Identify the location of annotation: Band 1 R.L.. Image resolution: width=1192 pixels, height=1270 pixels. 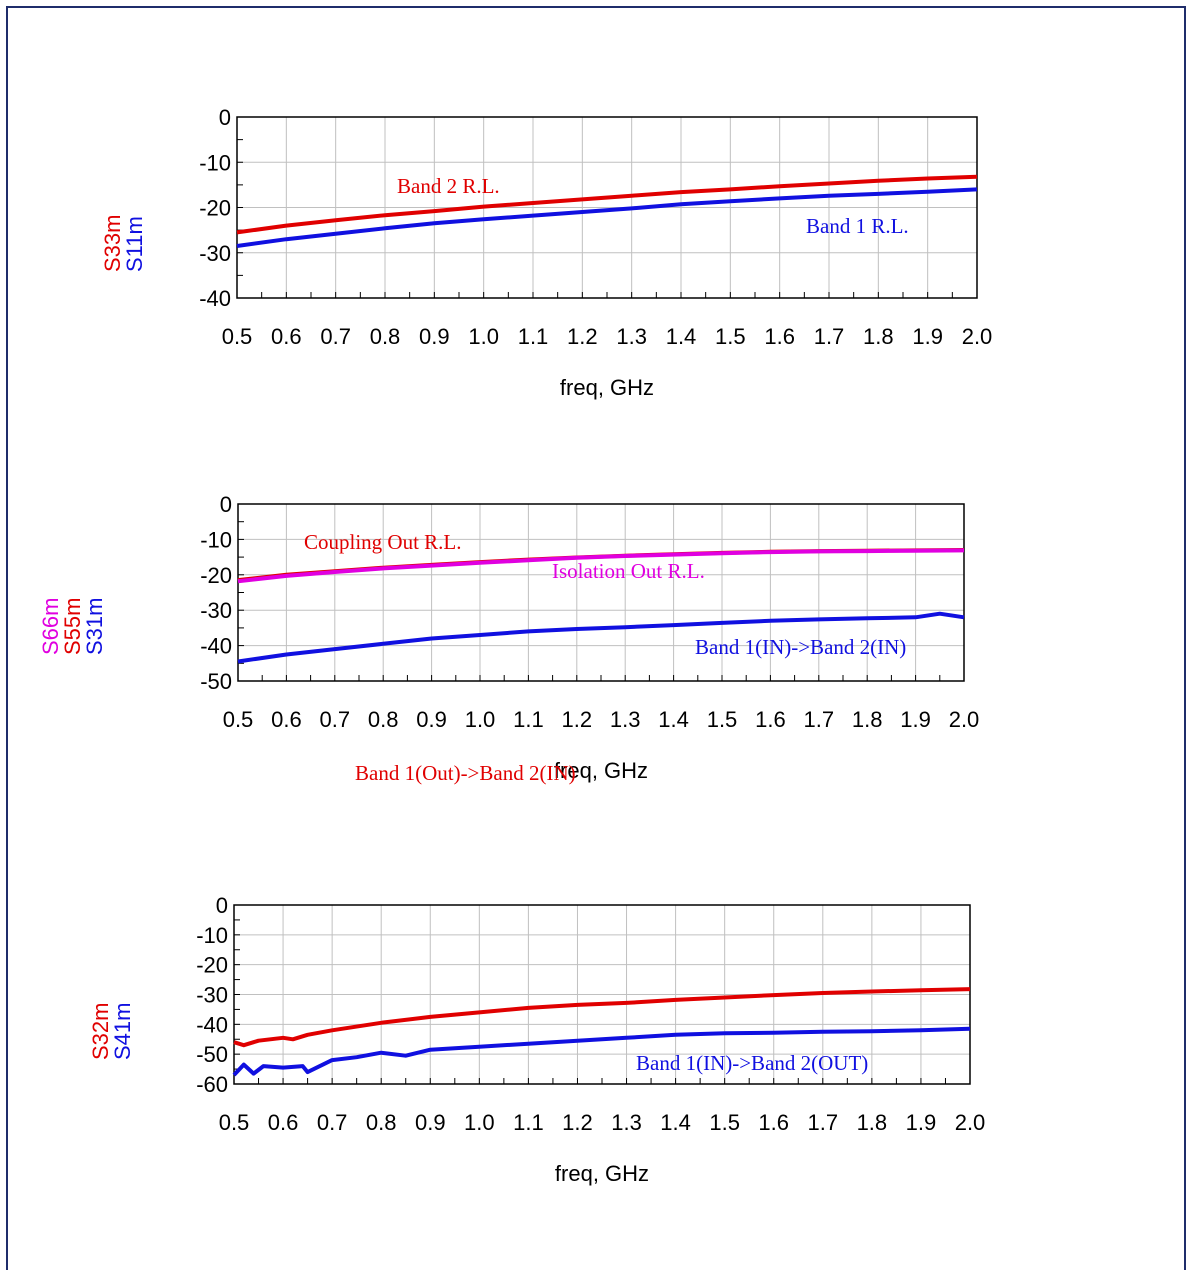
(857, 226).